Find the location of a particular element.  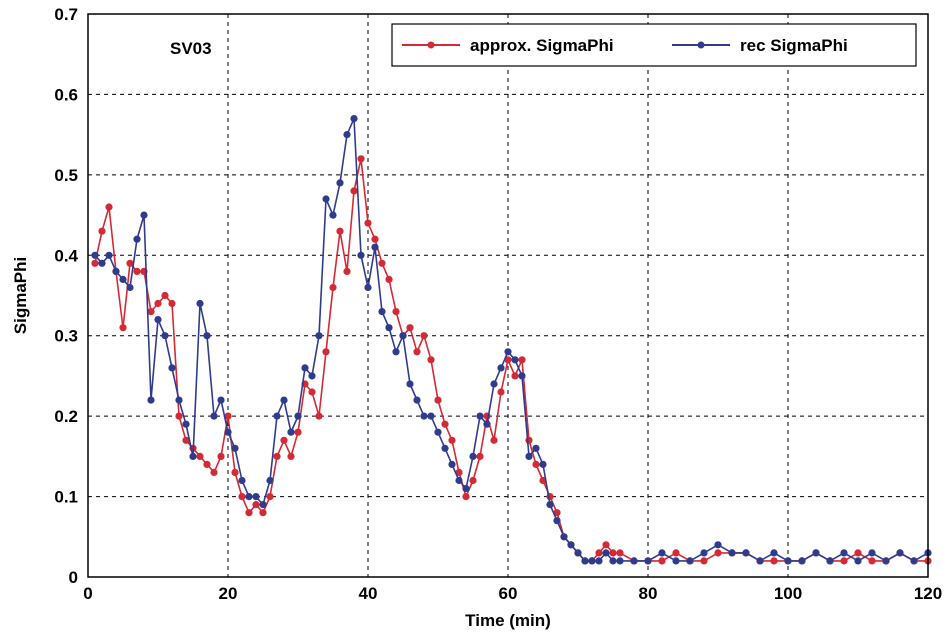

x-axis-title: Time (min) is located at coordinates (508, 620).